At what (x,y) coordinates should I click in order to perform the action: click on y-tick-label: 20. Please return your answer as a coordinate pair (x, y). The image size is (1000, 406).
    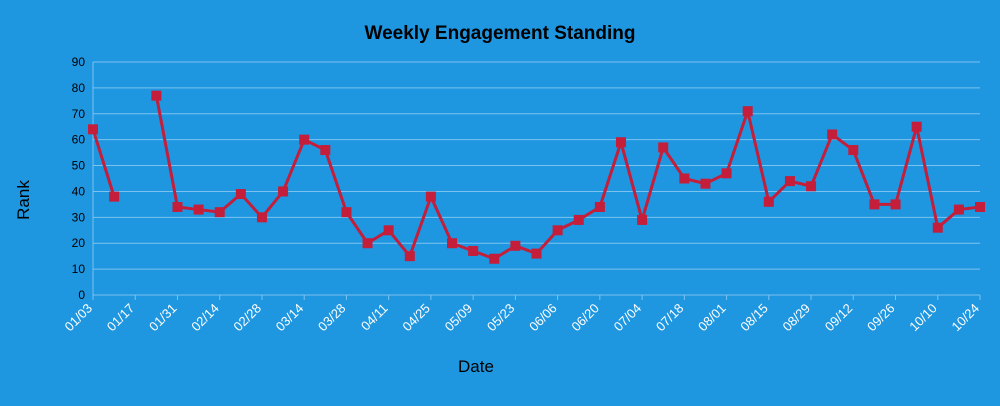
    Looking at the image, I should click on (79, 243).